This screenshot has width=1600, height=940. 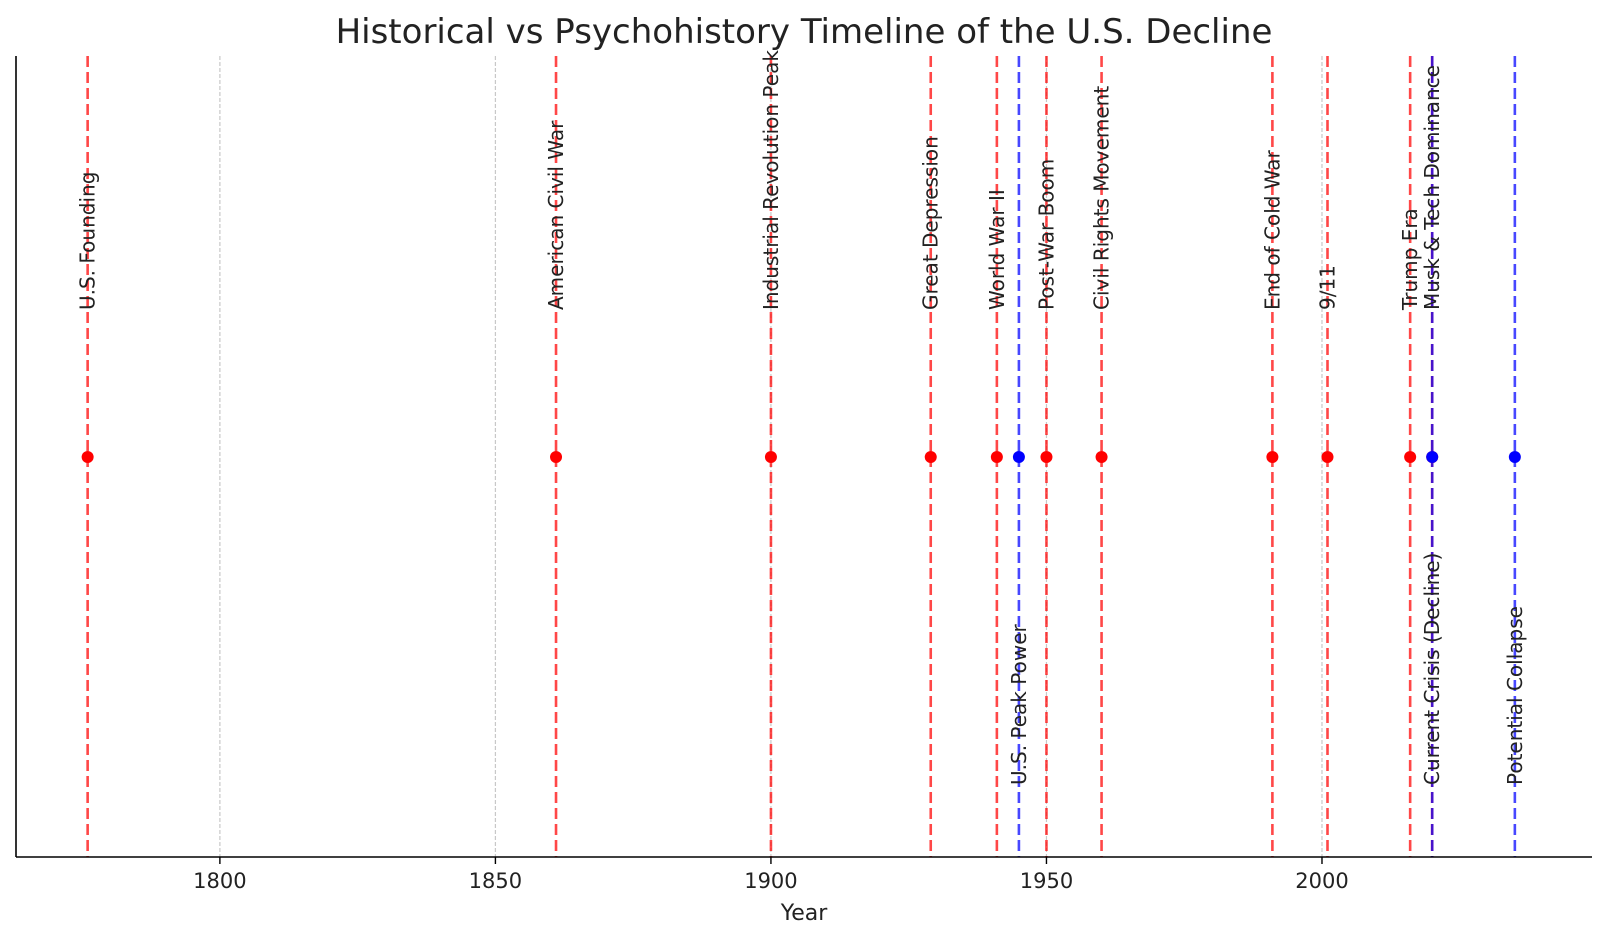 What do you see at coordinates (556, 215) in the screenshot?
I see `event-label: American Civil War` at bounding box center [556, 215].